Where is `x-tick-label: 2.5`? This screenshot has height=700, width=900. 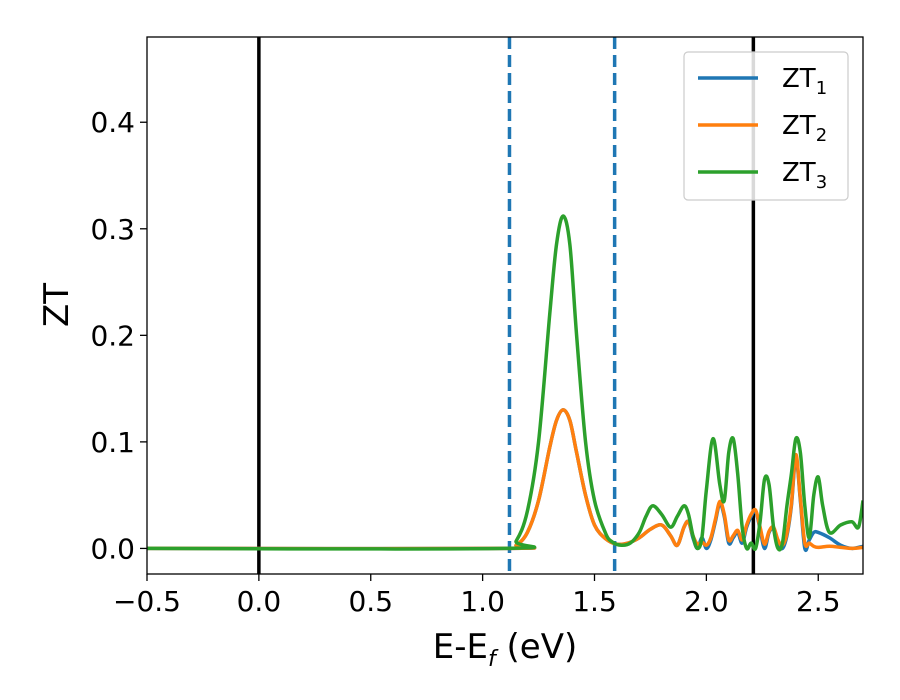
x-tick-label: 2.5 is located at coordinates (818, 601).